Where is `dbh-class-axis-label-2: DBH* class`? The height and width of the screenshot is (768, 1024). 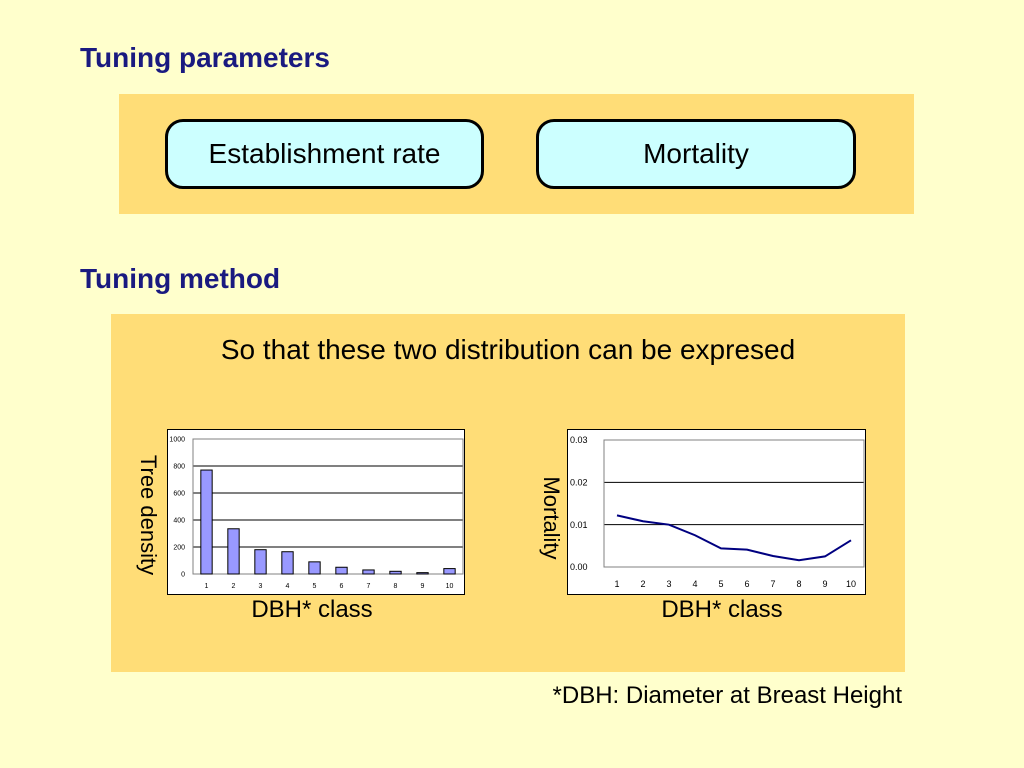 dbh-class-axis-label-2: DBH* class is located at coordinates (722, 609).